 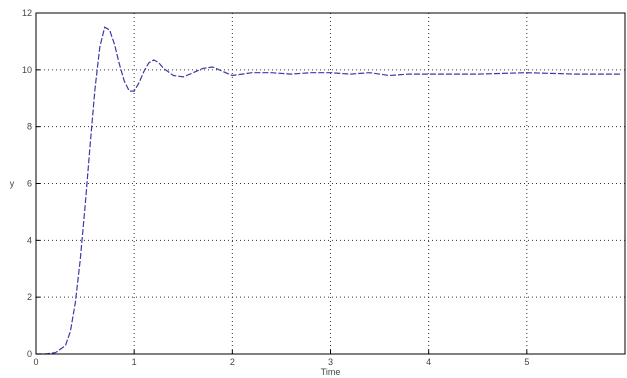 What do you see at coordinates (232, 362) in the screenshot?
I see `x-tick-label: 2` at bounding box center [232, 362].